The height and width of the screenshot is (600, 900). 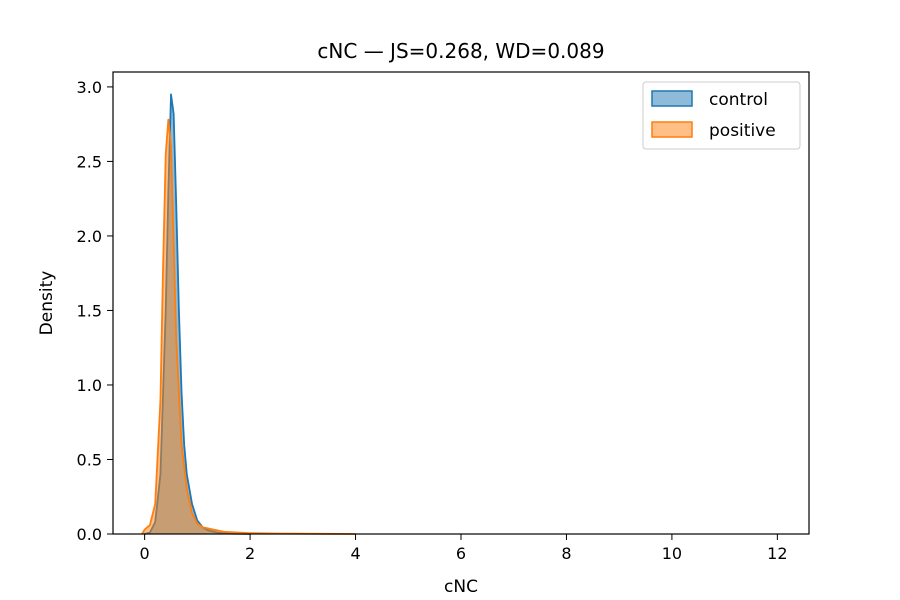 What do you see at coordinates (777, 553) in the screenshot?
I see `x-tick-label: 12` at bounding box center [777, 553].